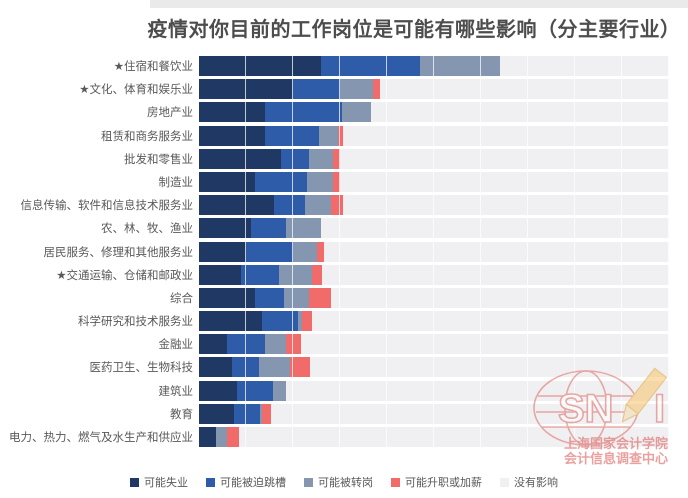 This screenshot has height=498, width=688. What do you see at coordinates (344, 367) in the screenshot?
I see `chart-row: 医药卫生、生物科技` at bounding box center [344, 367].